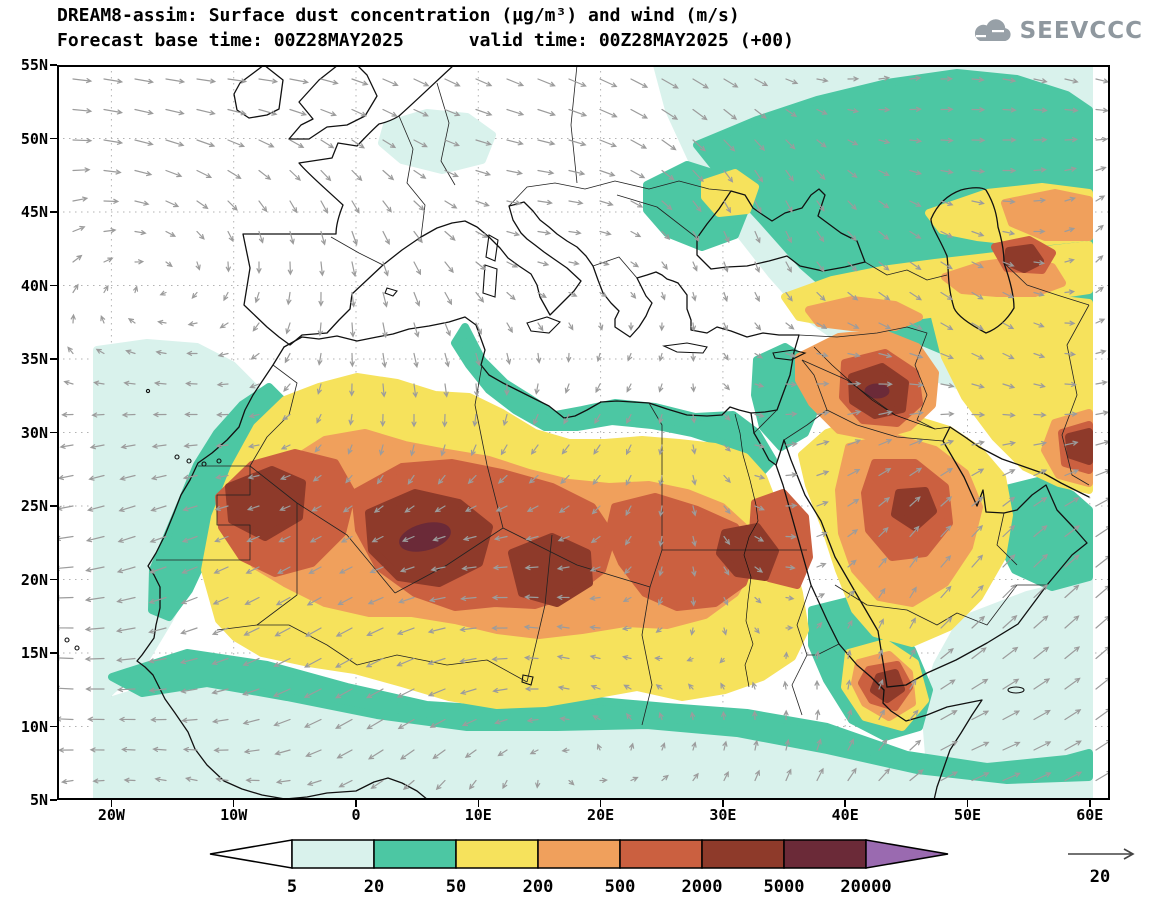 The width and height of the screenshot is (1165, 907). I want to click on cloud-icon, so click(992, 30).